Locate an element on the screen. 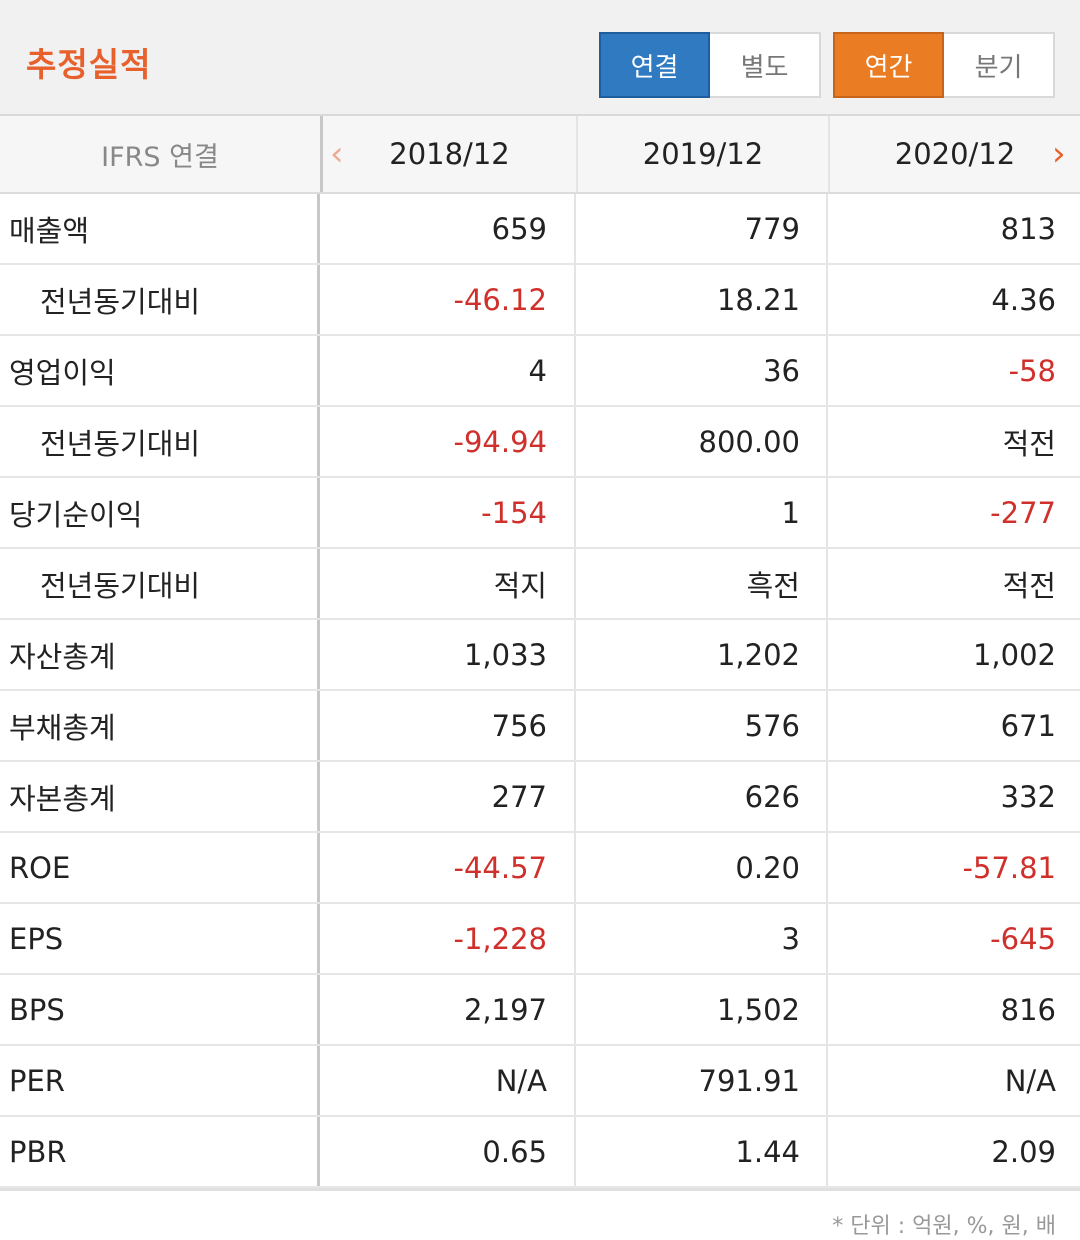  table-row: 전년동기대비 적지 흑전 적전 is located at coordinates (540, 584).